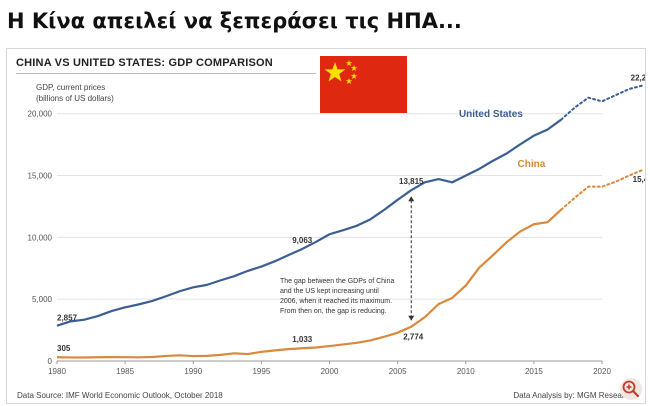 The image size is (650, 406). What do you see at coordinates (330, 371) in the screenshot?
I see `x-tick-label: 2000` at bounding box center [330, 371].